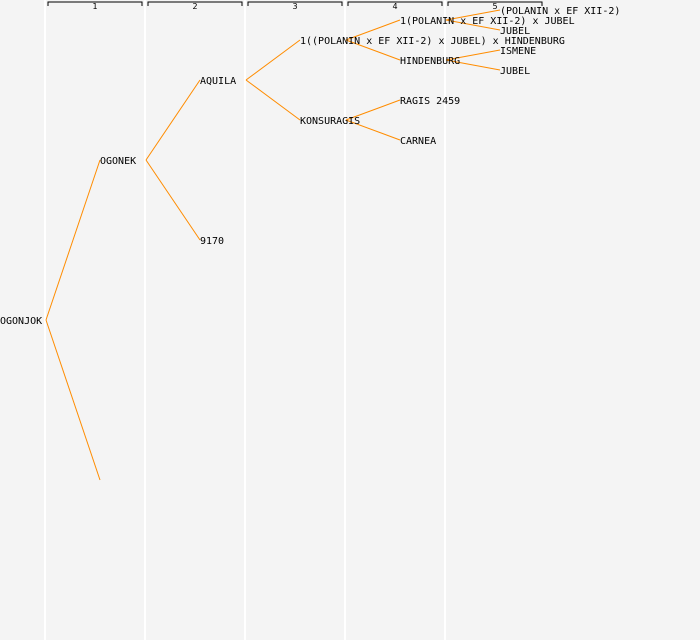  What do you see at coordinates (430, 61) in the screenshot?
I see `animal-name-label: HINDENBURG` at bounding box center [430, 61].